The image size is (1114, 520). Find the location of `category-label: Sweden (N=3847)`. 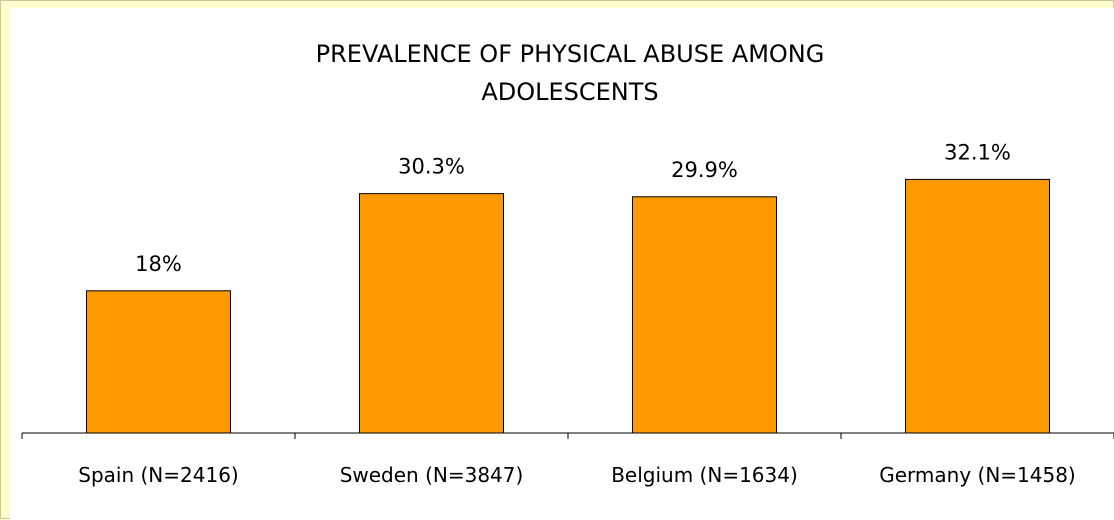

category-label: Sweden (N=3847) is located at coordinates (432, 475).